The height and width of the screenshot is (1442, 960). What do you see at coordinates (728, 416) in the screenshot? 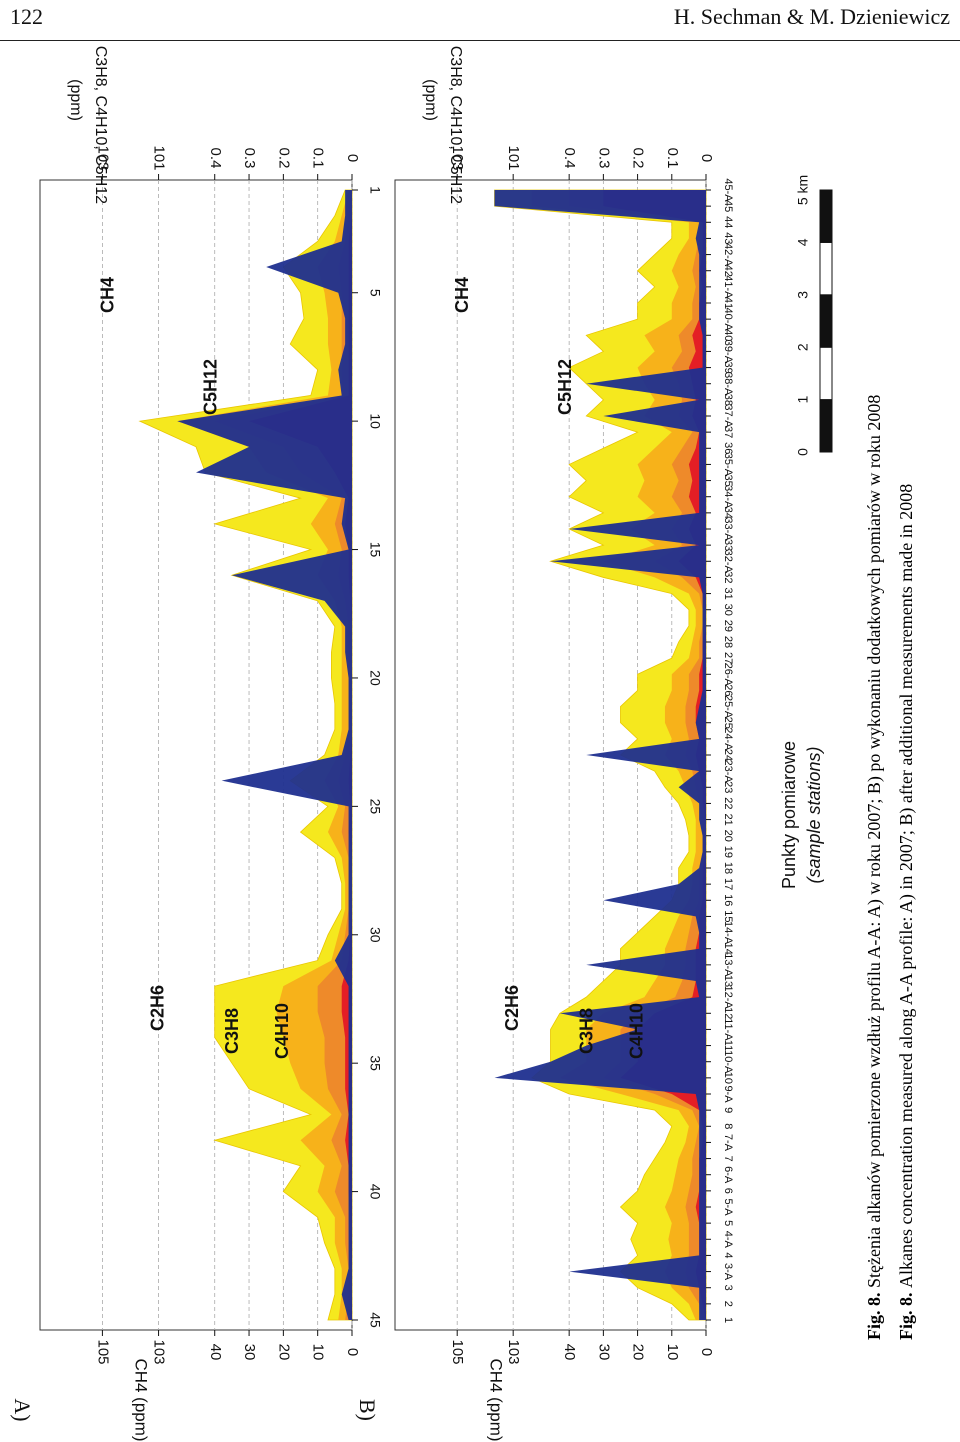
I see `x-tick-label: 37-A` at bounding box center [728, 416].